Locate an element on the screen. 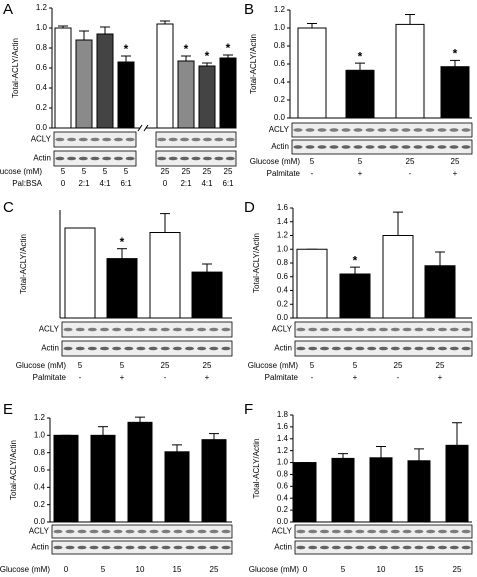 This screenshot has height=577, width=477. treatment-label: 0 is located at coordinates (165, 183).